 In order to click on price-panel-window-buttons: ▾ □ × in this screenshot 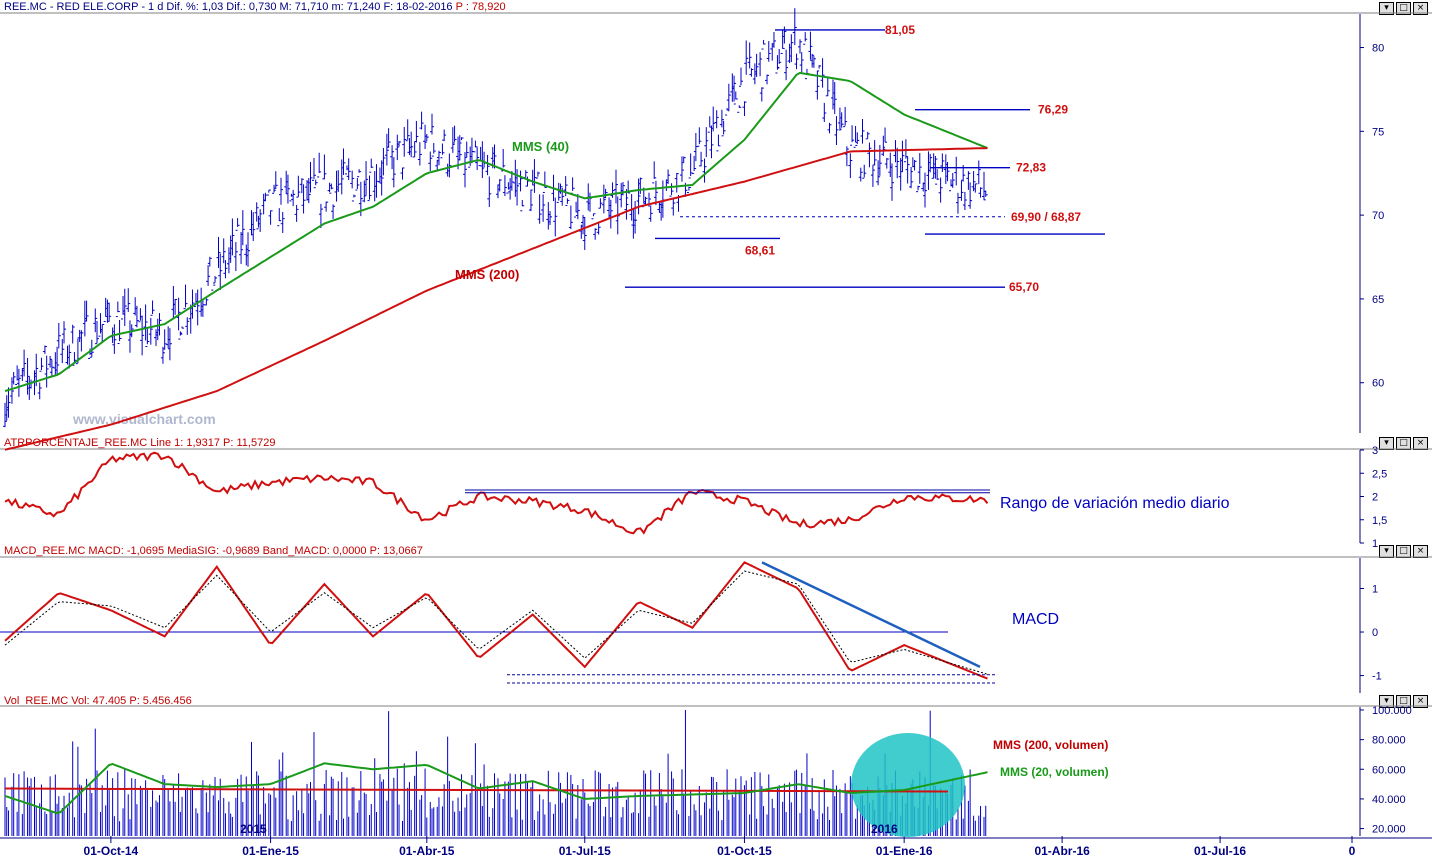, I will do `click(1403, 8)`.